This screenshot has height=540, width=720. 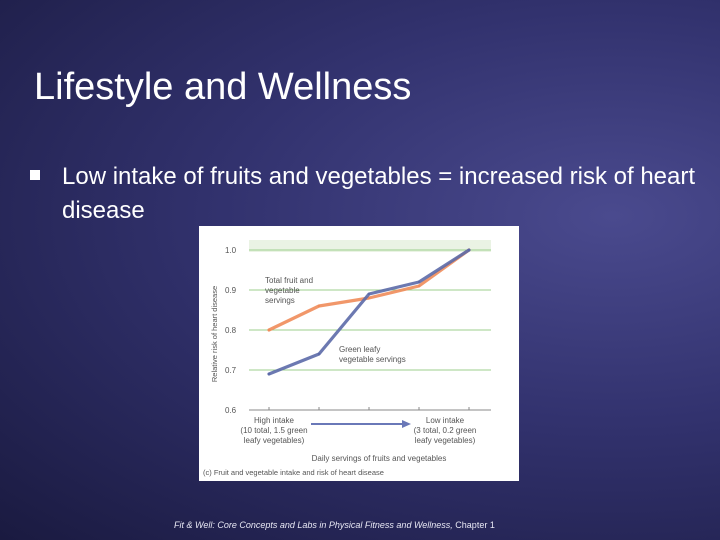 What do you see at coordinates (473, 525) in the screenshot?
I see `footer-chapter: Chapter 1` at bounding box center [473, 525].